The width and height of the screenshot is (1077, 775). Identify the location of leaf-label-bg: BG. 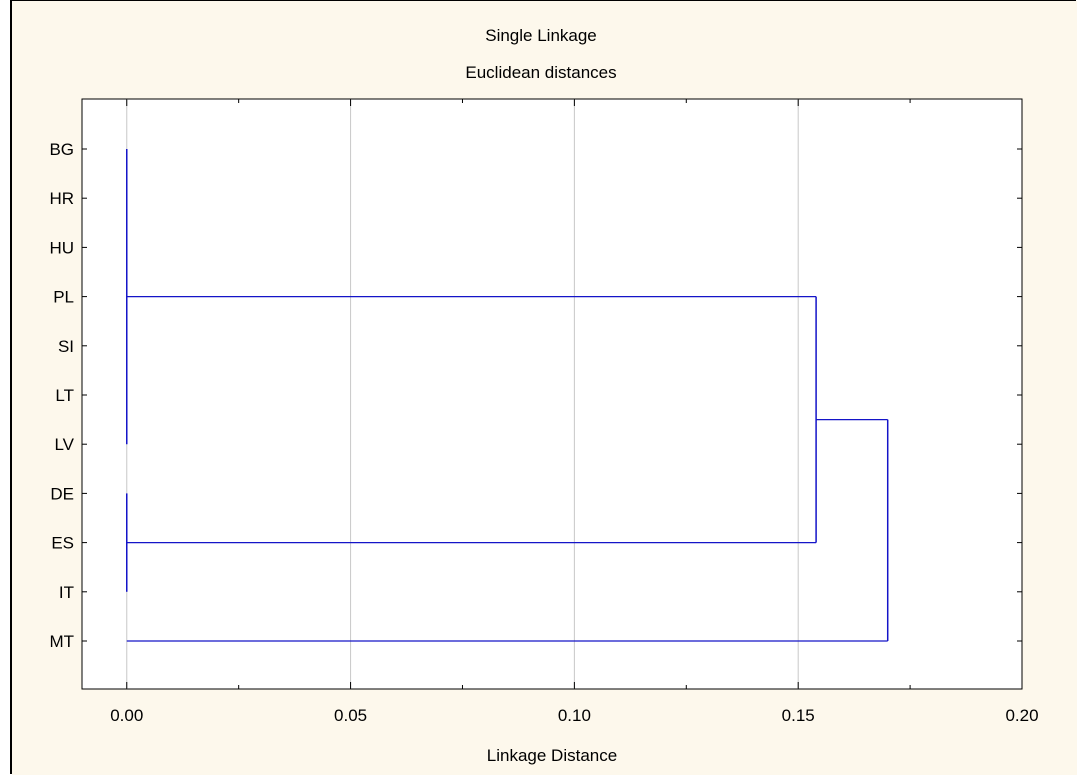
(61, 149).